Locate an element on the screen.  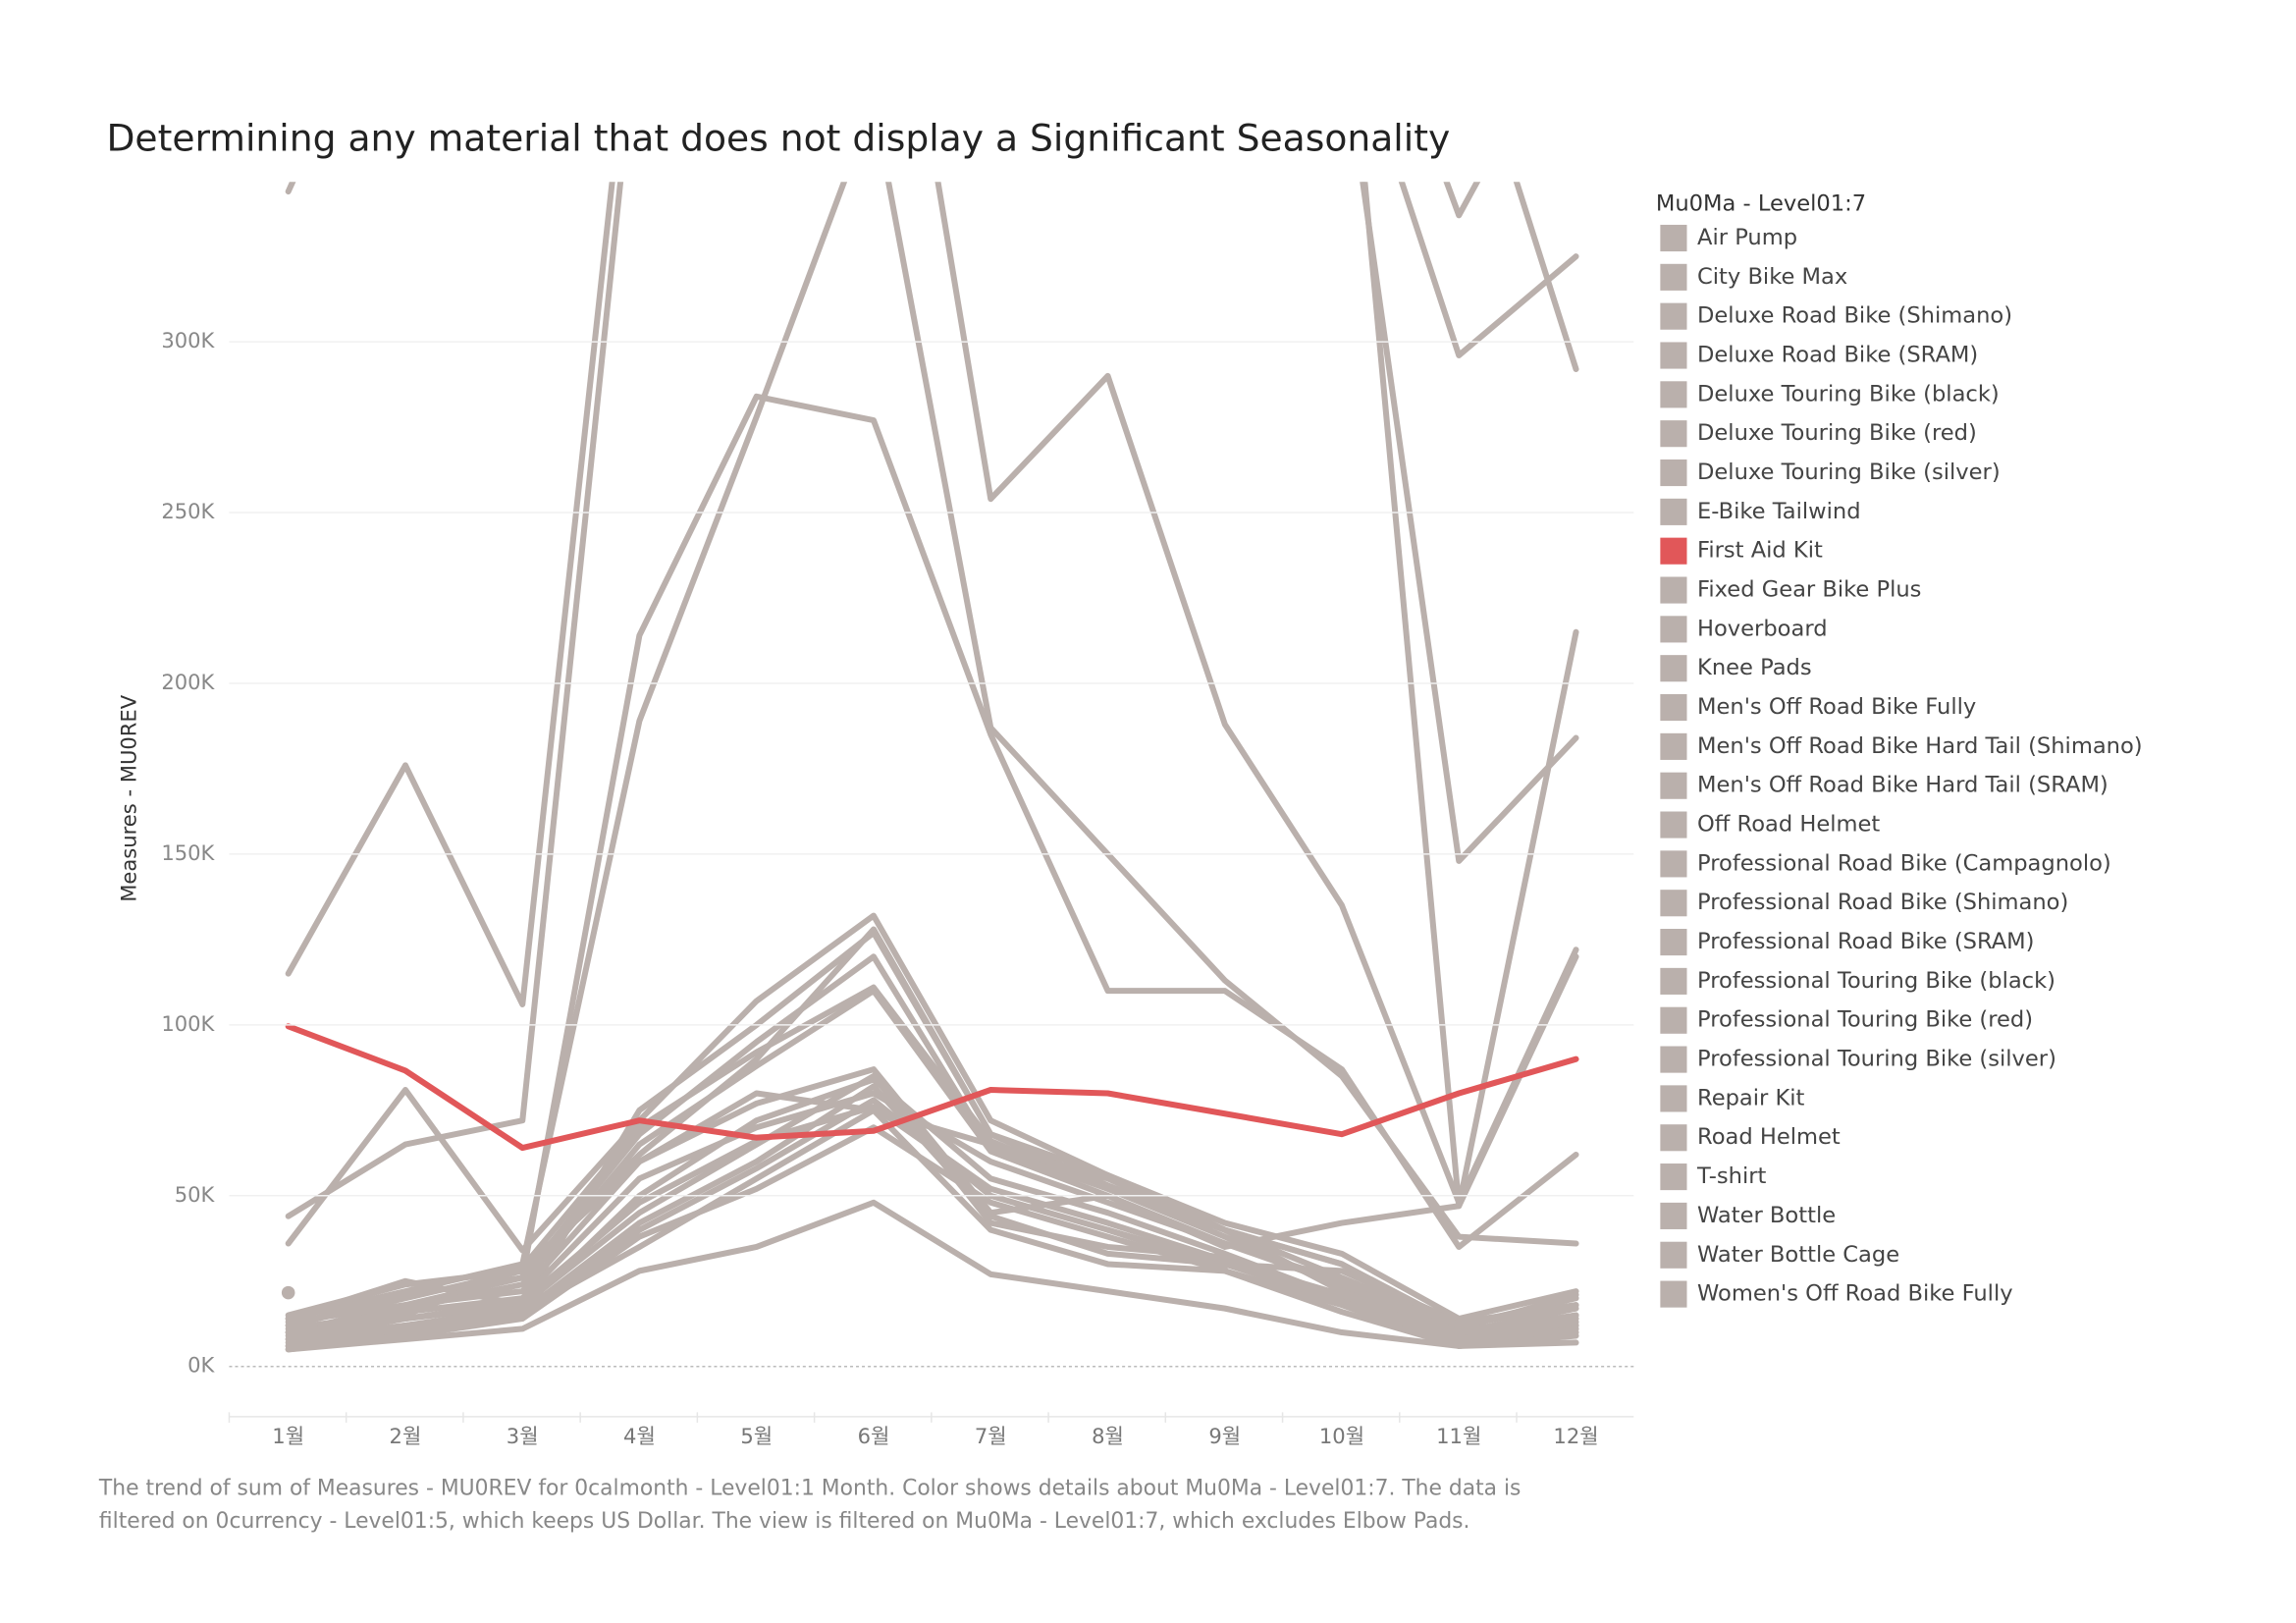
legend-label: Fixed Gear Bike Plus is located at coordinates (1809, 590).